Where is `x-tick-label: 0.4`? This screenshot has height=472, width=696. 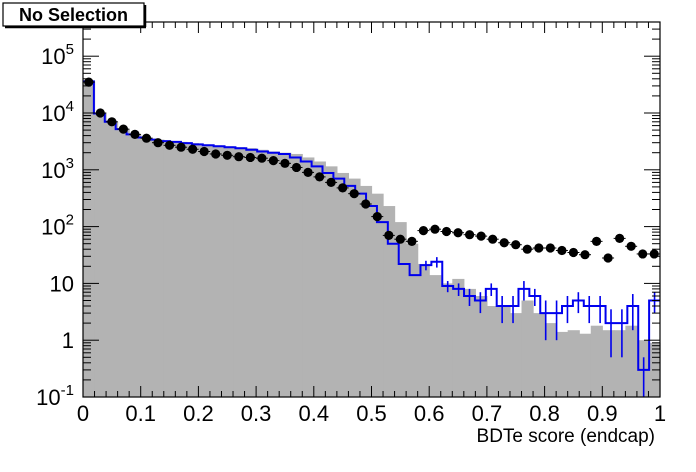 x-tick-label: 0.4 is located at coordinates (314, 413).